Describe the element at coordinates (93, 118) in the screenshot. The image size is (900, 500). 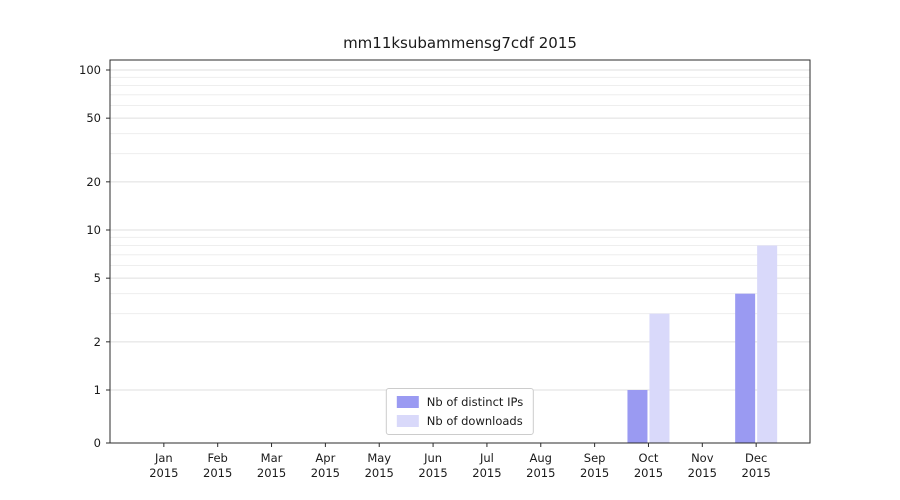
I see `y-tick-label: 50` at that location.